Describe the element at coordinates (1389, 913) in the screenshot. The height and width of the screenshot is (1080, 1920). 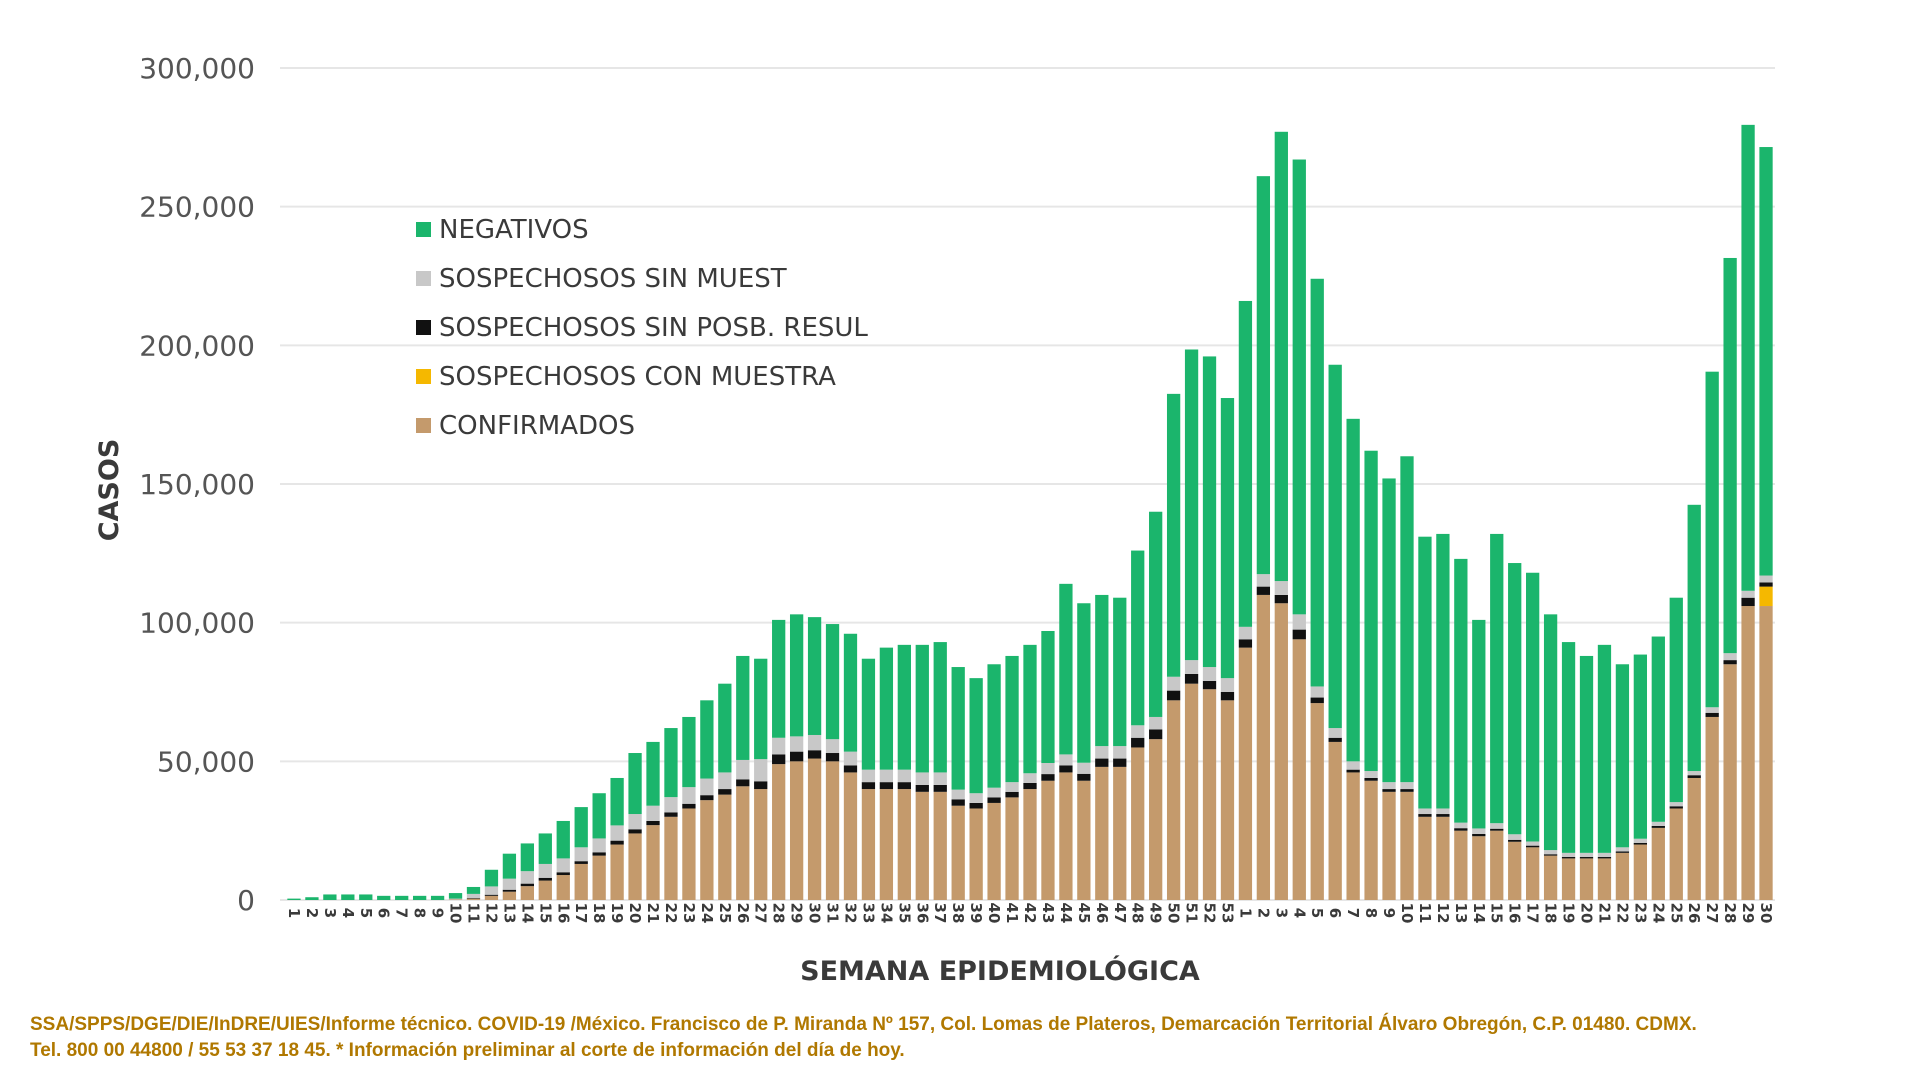
I see `x-tick-label: 9` at that location.